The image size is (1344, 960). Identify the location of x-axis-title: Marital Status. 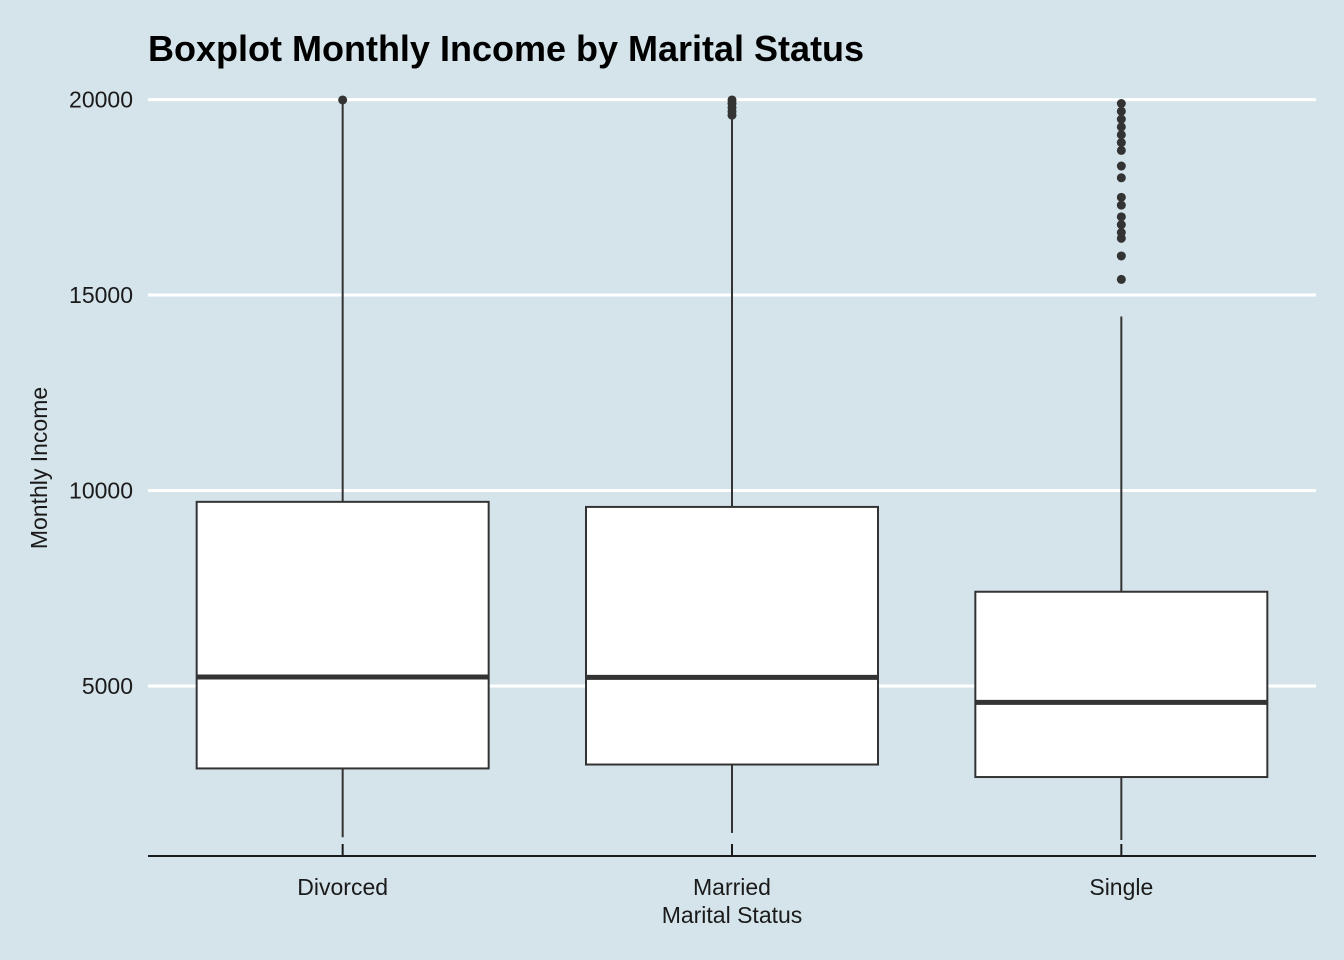
(732, 915).